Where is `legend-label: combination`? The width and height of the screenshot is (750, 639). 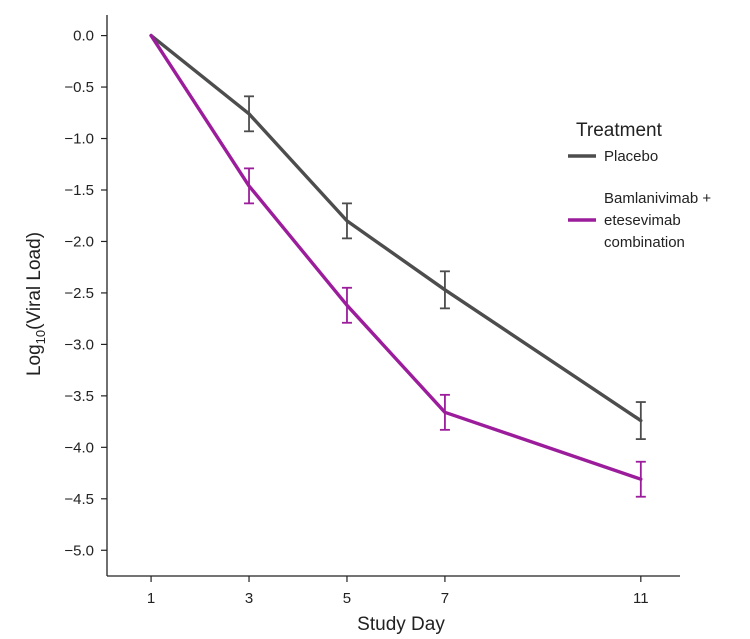 legend-label: combination is located at coordinates (644, 242).